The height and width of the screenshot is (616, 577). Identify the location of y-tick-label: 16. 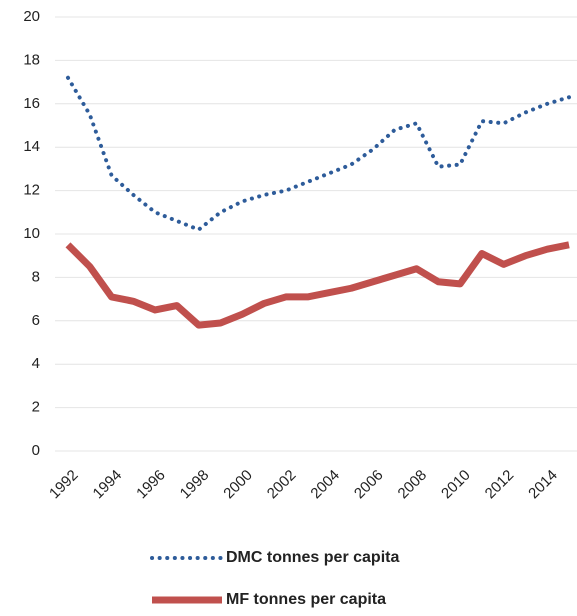
(31, 103).